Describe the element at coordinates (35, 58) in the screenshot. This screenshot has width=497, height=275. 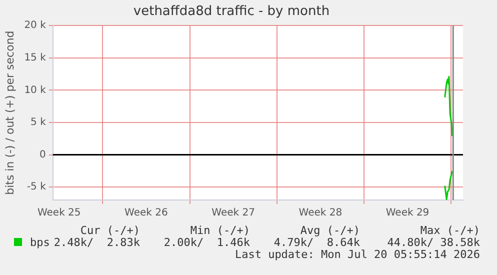
I see `y-tick-label: 15 k` at that location.